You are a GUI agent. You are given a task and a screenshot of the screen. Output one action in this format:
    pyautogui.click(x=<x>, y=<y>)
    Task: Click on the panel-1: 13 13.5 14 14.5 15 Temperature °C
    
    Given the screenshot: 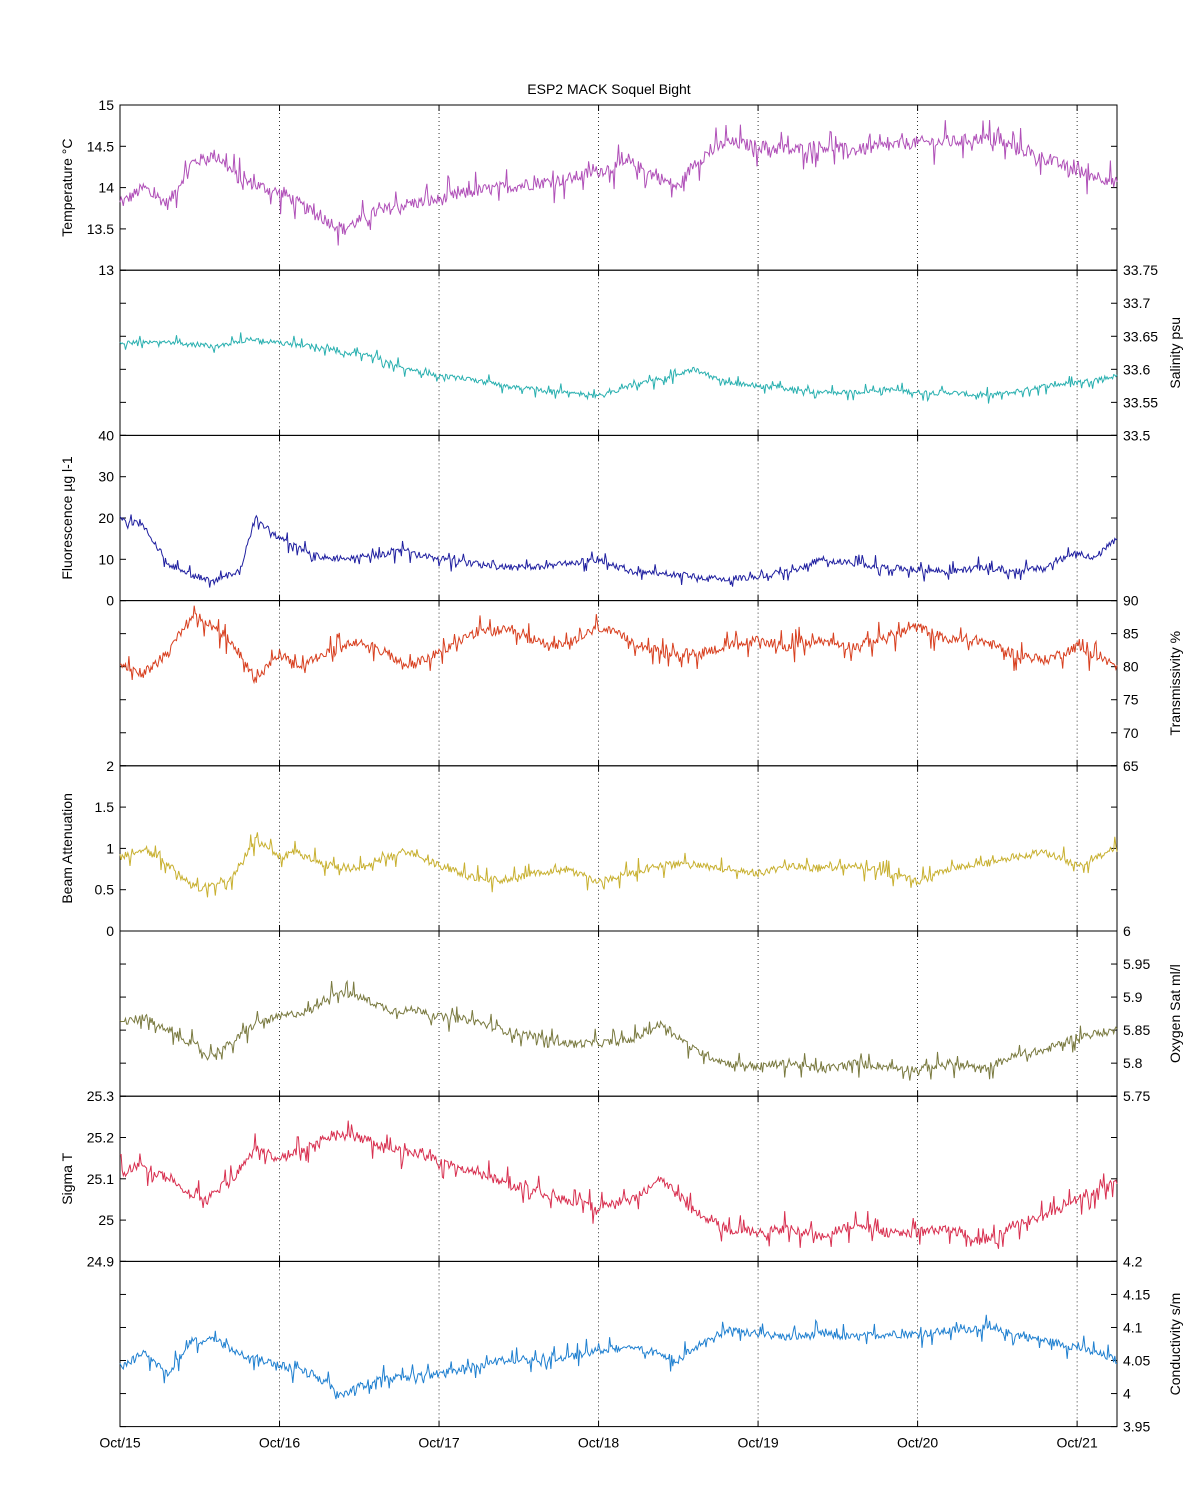 What is the action you would take?
    pyautogui.click(x=588, y=187)
    